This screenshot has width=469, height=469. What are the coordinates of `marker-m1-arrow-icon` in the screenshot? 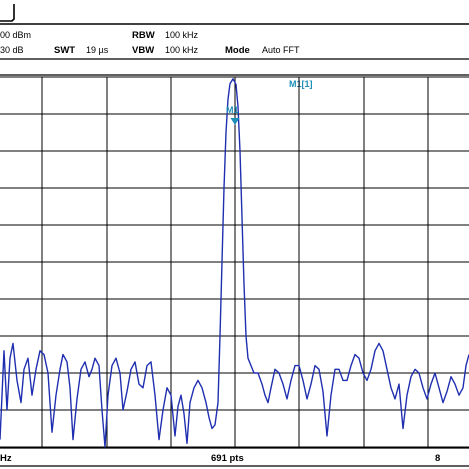 It's located at (235, 121).